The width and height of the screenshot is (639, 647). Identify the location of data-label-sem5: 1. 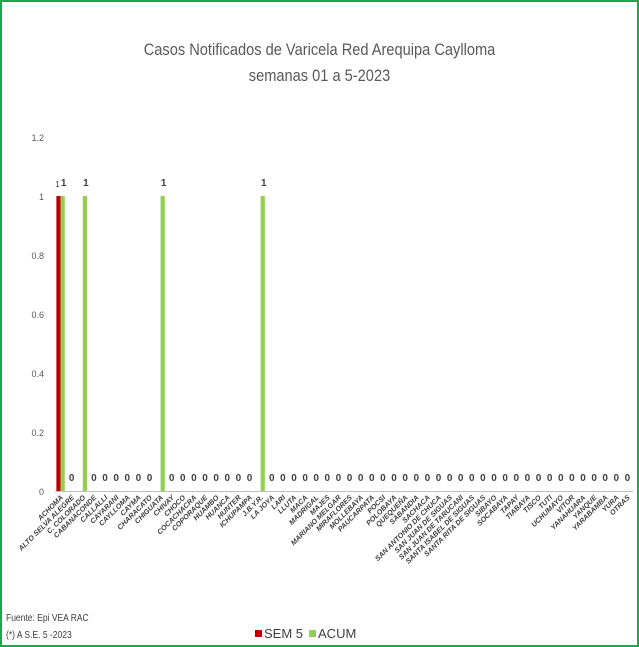
(57, 184).